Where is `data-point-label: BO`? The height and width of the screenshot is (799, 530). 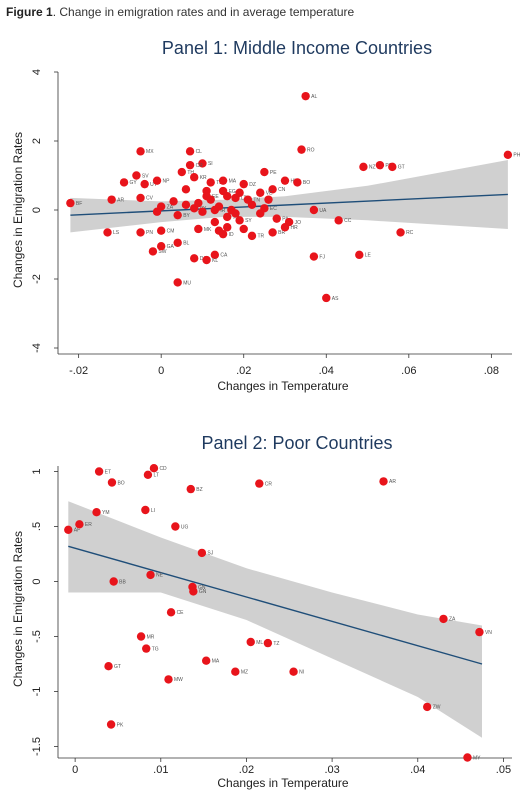
data-point-label: BO is located at coordinates (120, 483).